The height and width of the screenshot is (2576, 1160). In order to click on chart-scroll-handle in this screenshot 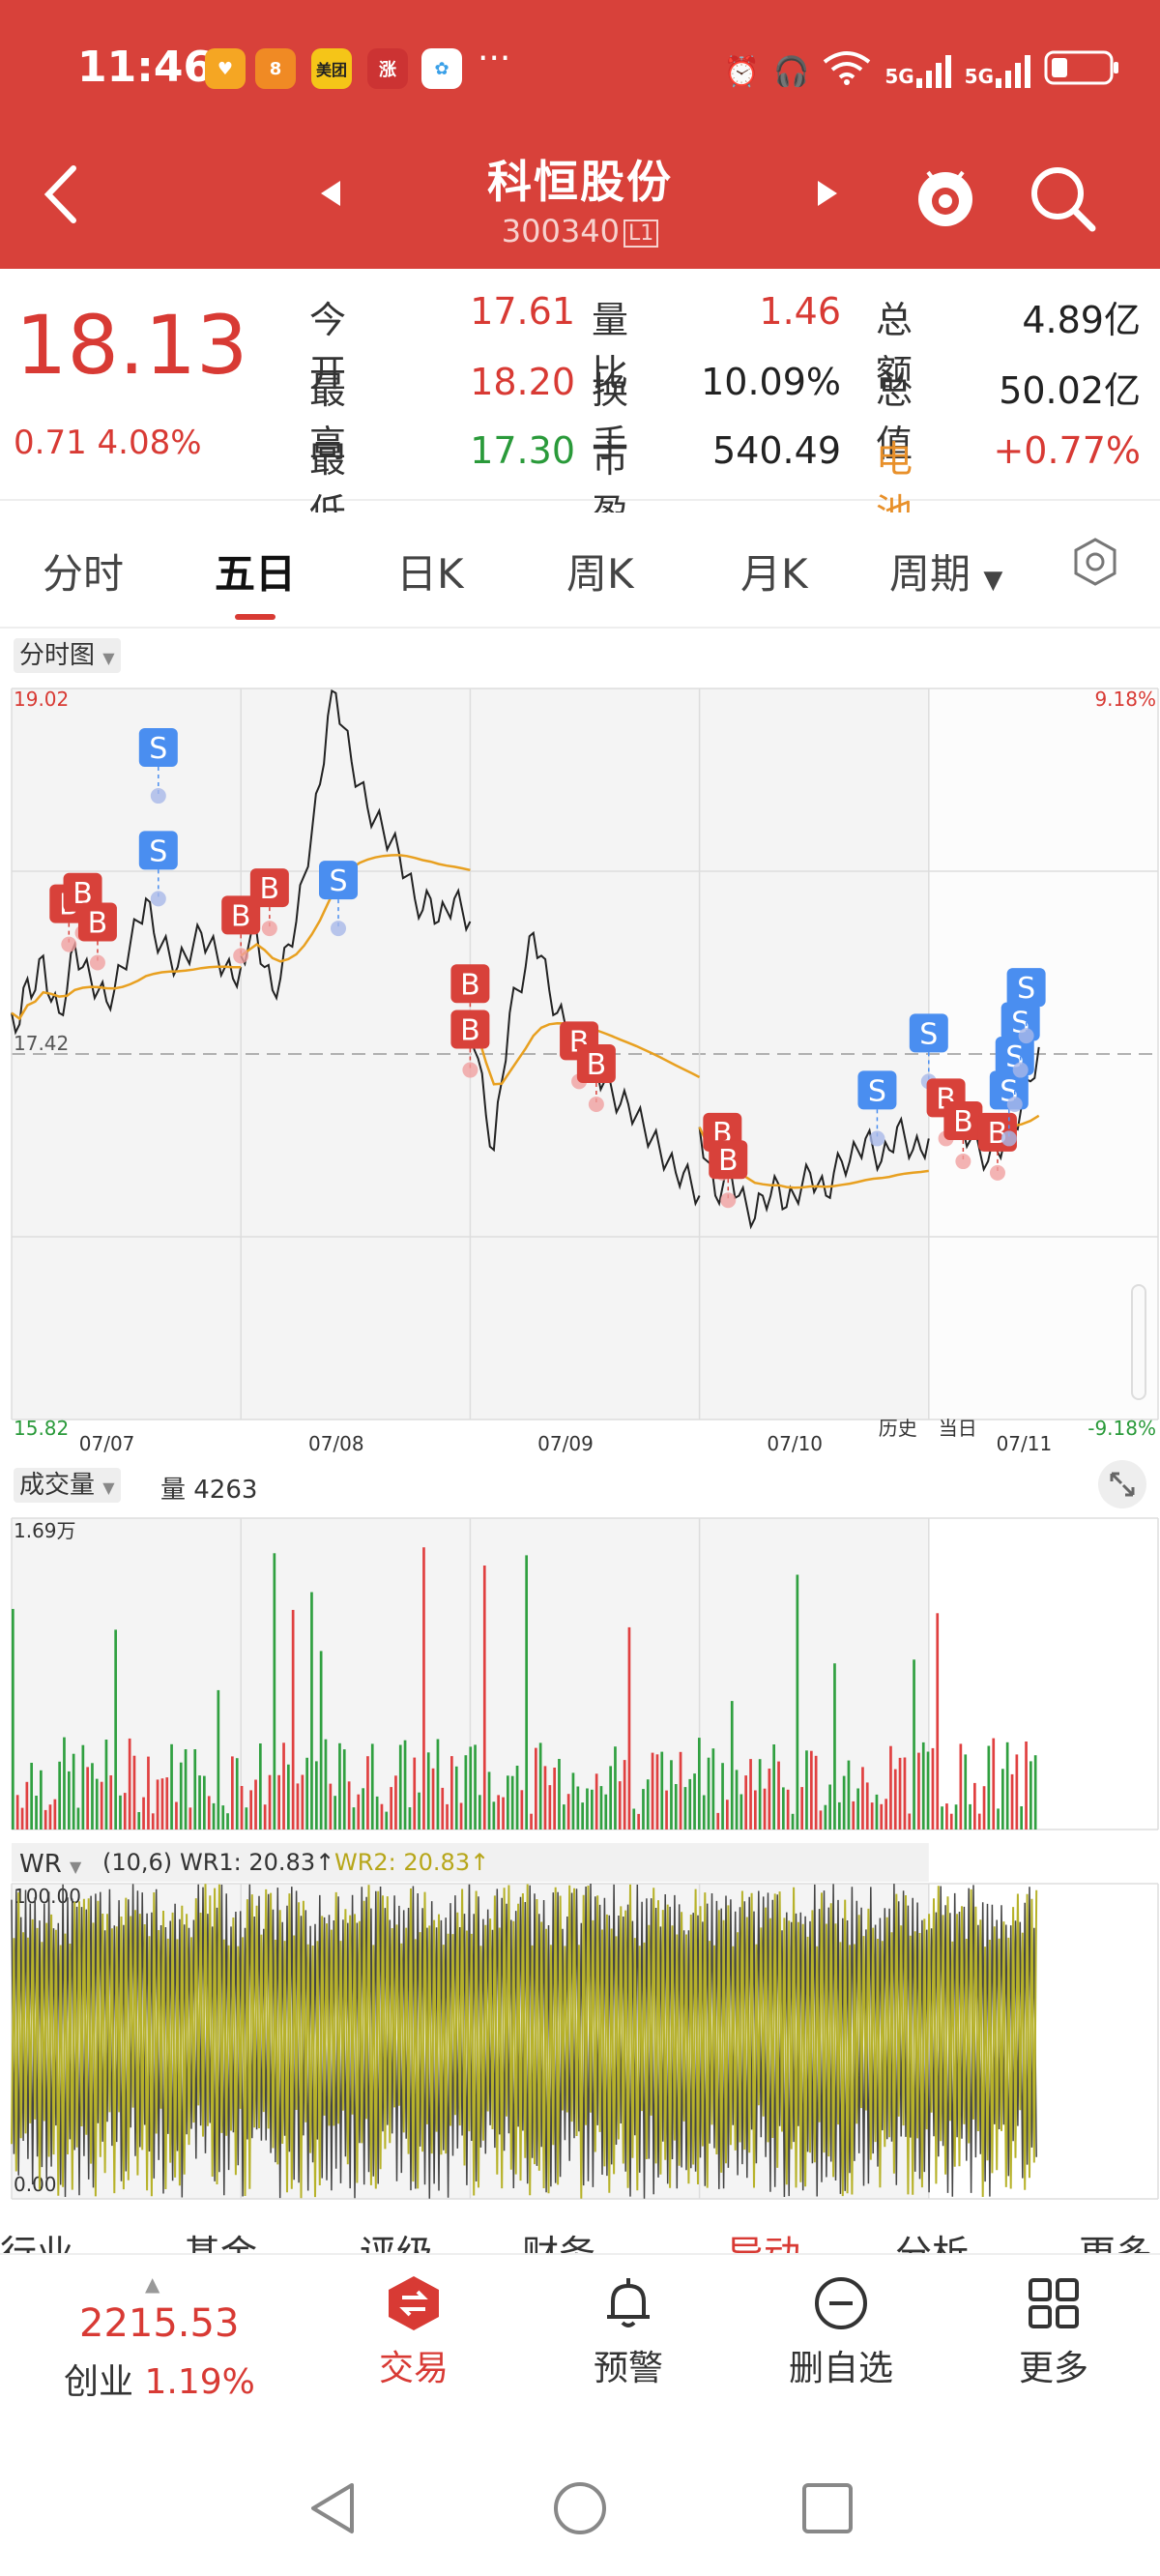, I will do `click(1139, 1342)`.